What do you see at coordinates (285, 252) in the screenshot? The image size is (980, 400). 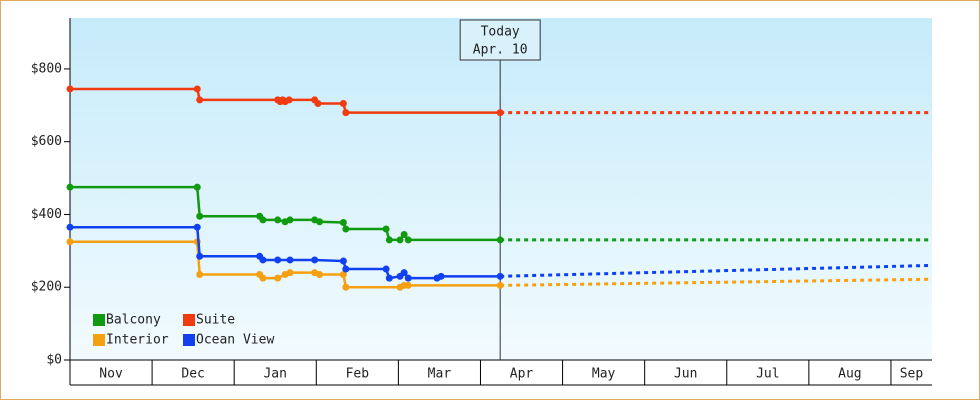 I see `series-line` at bounding box center [285, 252].